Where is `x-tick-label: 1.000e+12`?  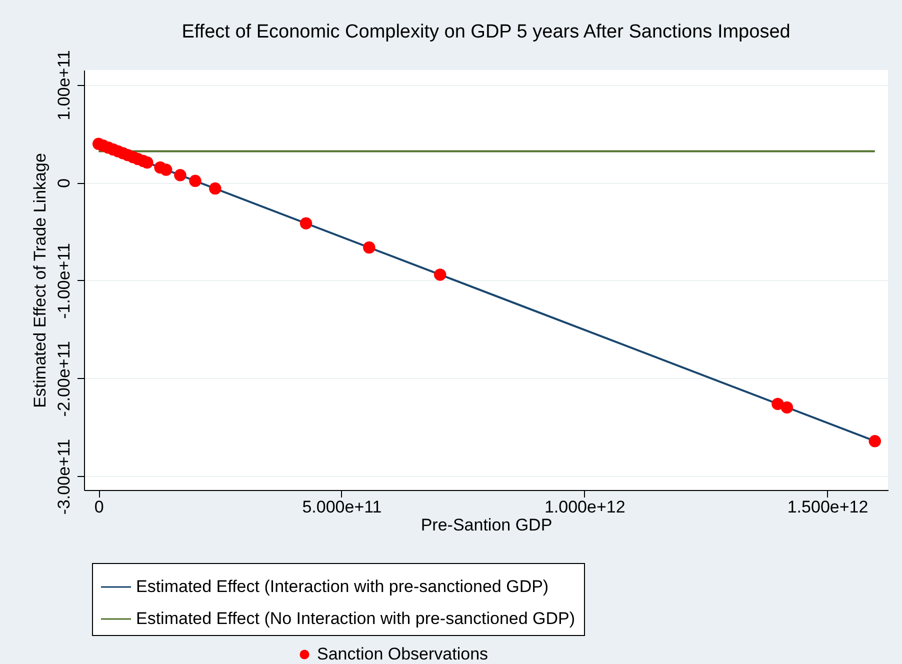 x-tick-label: 1.000e+12 is located at coordinates (585, 507).